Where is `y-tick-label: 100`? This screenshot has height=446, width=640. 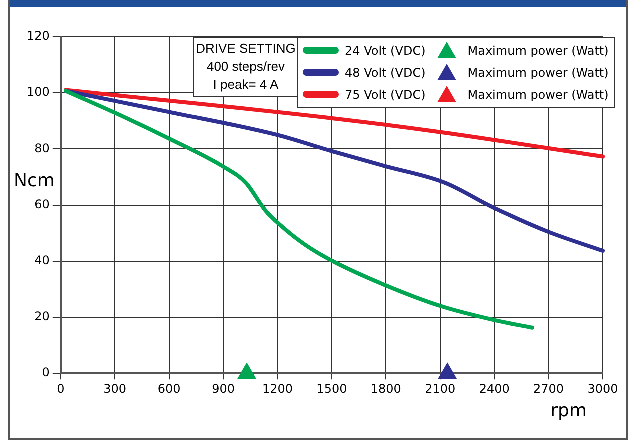 y-tick-label: 100 is located at coordinates (38, 92).